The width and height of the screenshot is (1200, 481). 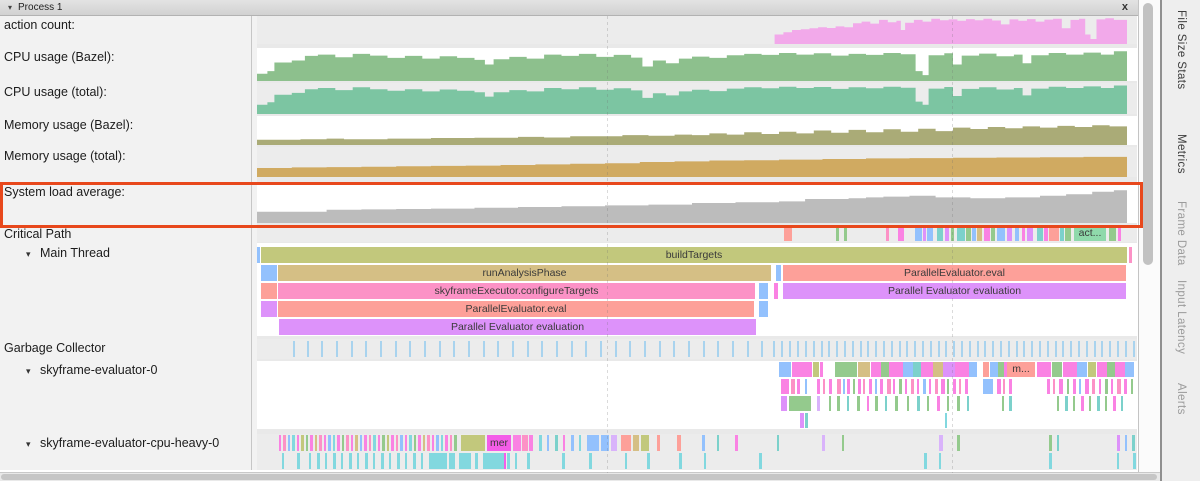 I want to click on track-label-cpu-total: CPU usage (total):, so click(x=126, y=98).